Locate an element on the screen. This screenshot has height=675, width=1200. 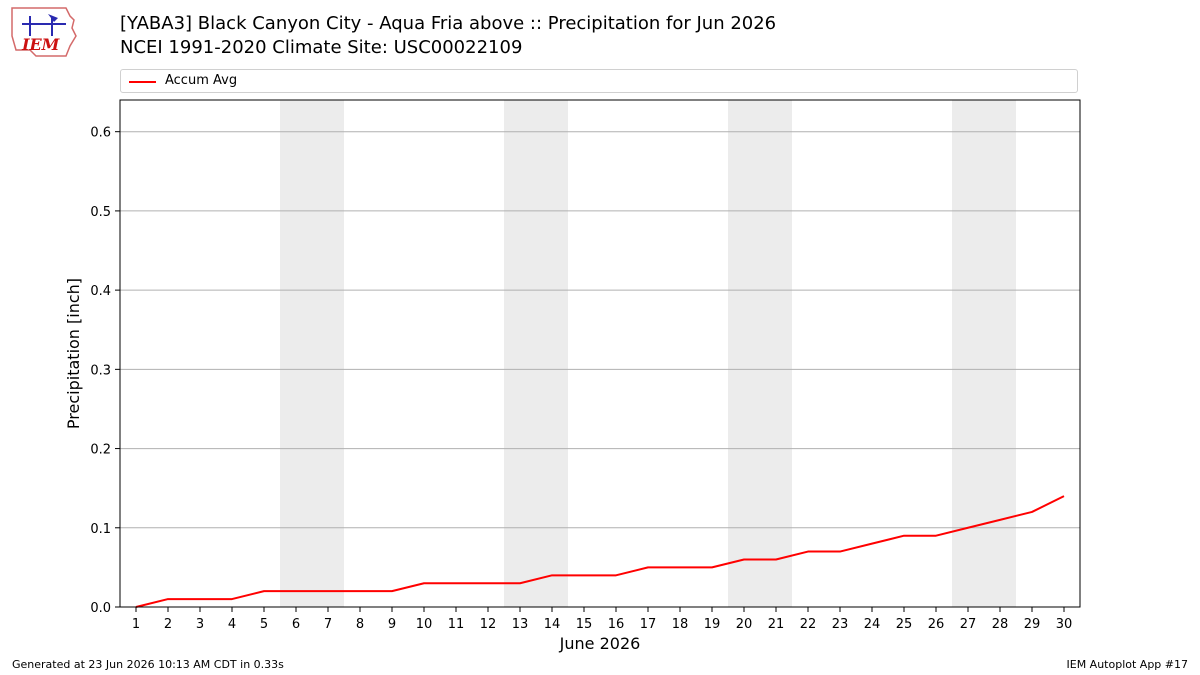
chart-subtitle: NCEI 1991-2020 Climate Site: USC00022109 is located at coordinates (321, 47).